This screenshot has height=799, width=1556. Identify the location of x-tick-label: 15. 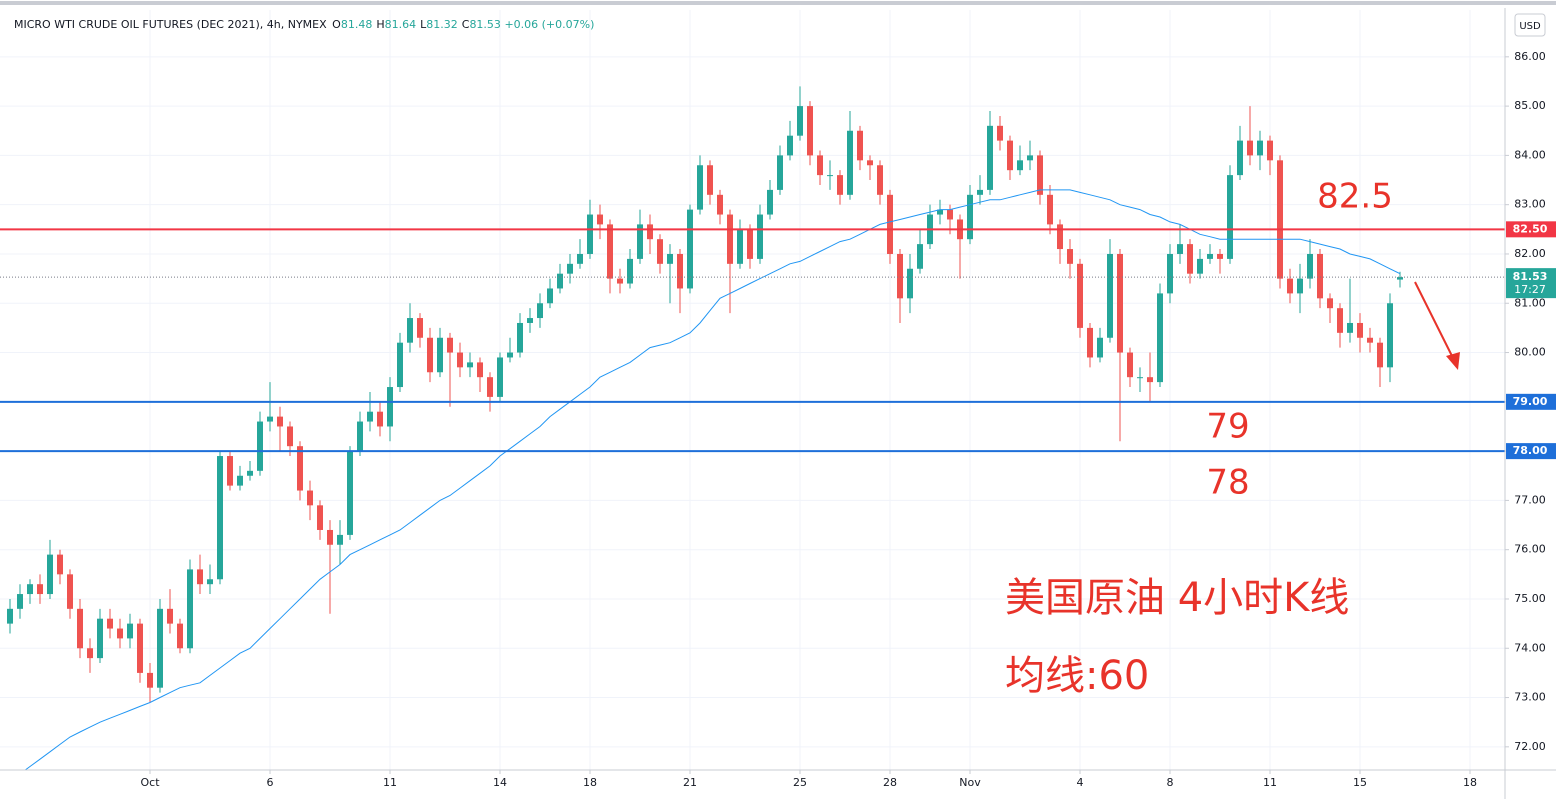
(1360, 782).